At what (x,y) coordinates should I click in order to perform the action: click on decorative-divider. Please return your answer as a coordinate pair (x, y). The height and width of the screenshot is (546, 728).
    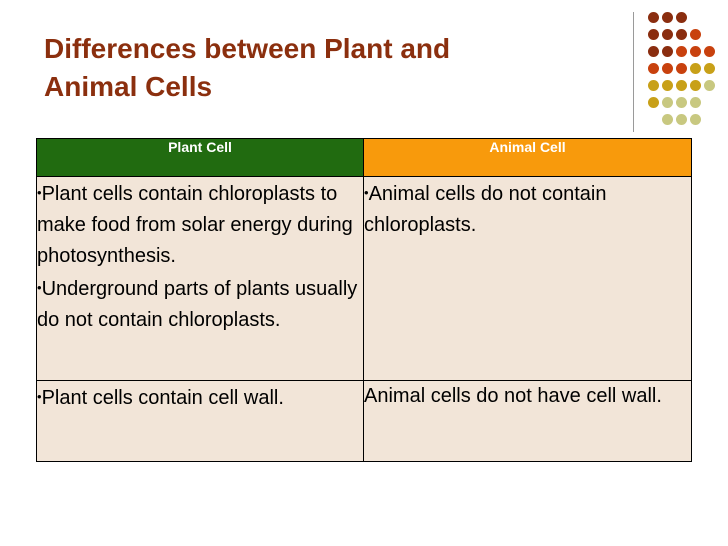
    Looking at the image, I should click on (633, 72).